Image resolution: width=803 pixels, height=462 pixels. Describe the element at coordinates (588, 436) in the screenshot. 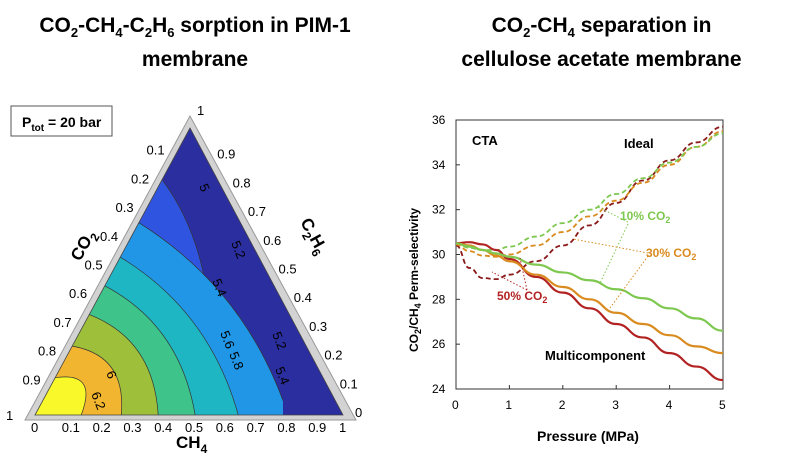

I see `x-axis-label: Pressure (MPa)` at that location.